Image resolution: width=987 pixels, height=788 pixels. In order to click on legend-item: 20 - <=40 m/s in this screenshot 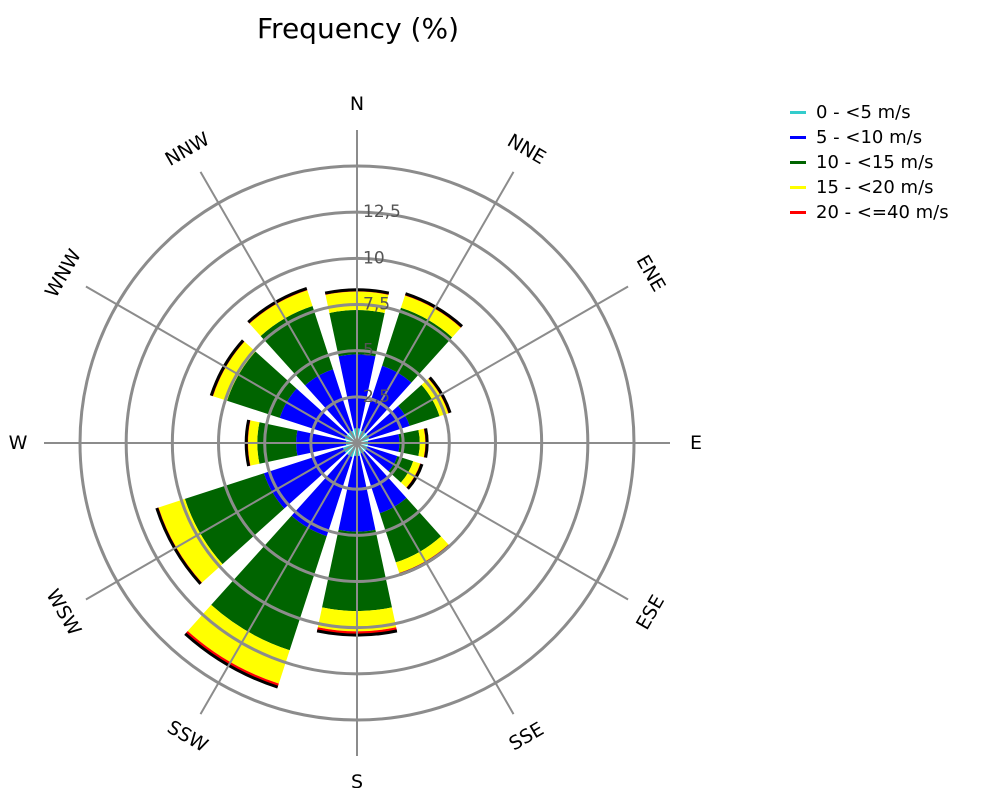, I will do `click(869, 212)`.